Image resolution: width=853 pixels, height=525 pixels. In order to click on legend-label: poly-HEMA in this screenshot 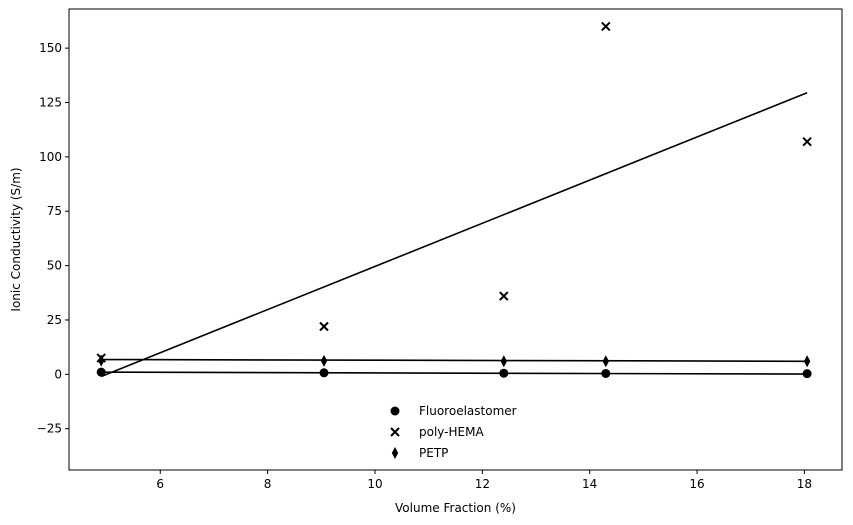, I will do `click(451, 432)`.